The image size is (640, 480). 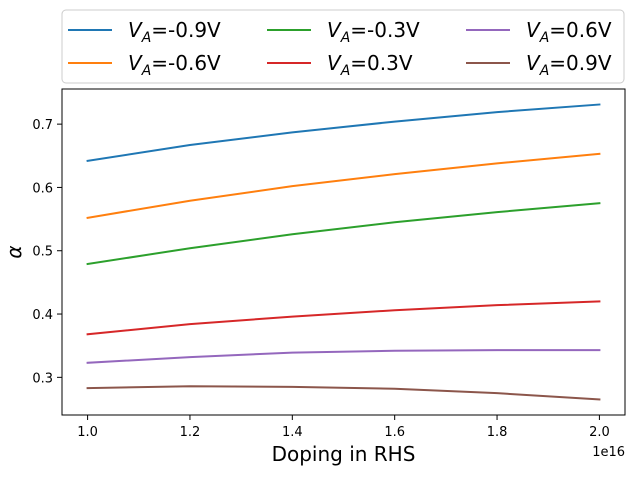 I want to click on x-tick-label: 1.2, so click(x=190, y=432).